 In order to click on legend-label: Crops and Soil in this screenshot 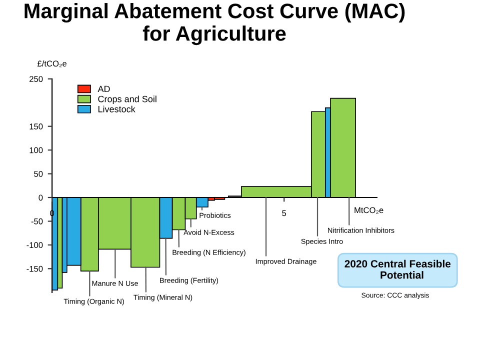, I will do `click(127, 100)`.